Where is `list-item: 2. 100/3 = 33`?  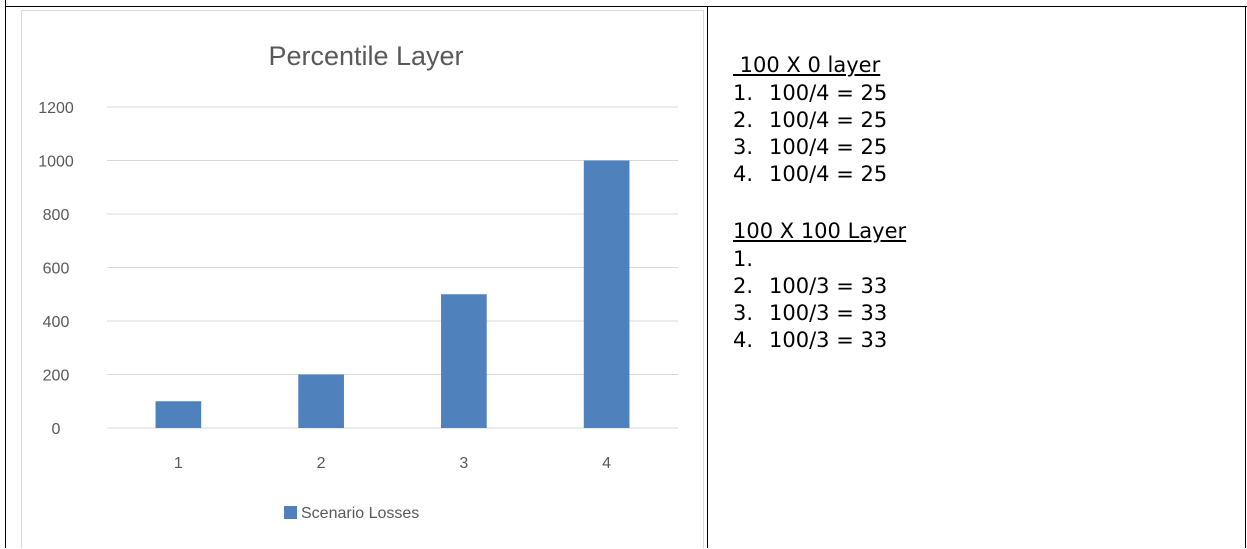 list-item: 2. 100/3 = 33 is located at coordinates (983, 286).